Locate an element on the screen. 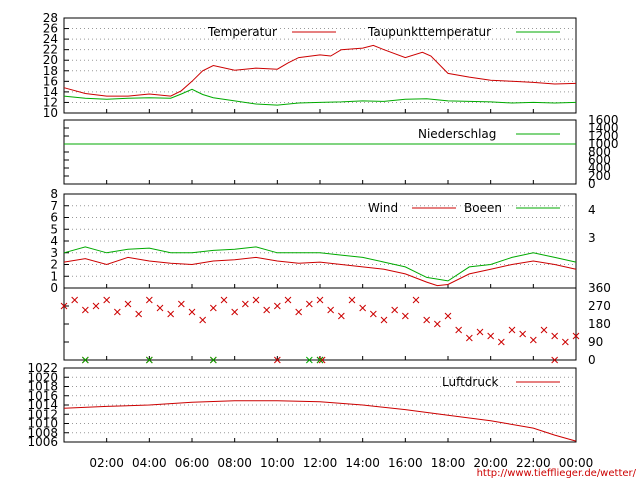 This screenshot has width=640, height=480. precipitation-ytick-label: 0 is located at coordinates (592, 184).